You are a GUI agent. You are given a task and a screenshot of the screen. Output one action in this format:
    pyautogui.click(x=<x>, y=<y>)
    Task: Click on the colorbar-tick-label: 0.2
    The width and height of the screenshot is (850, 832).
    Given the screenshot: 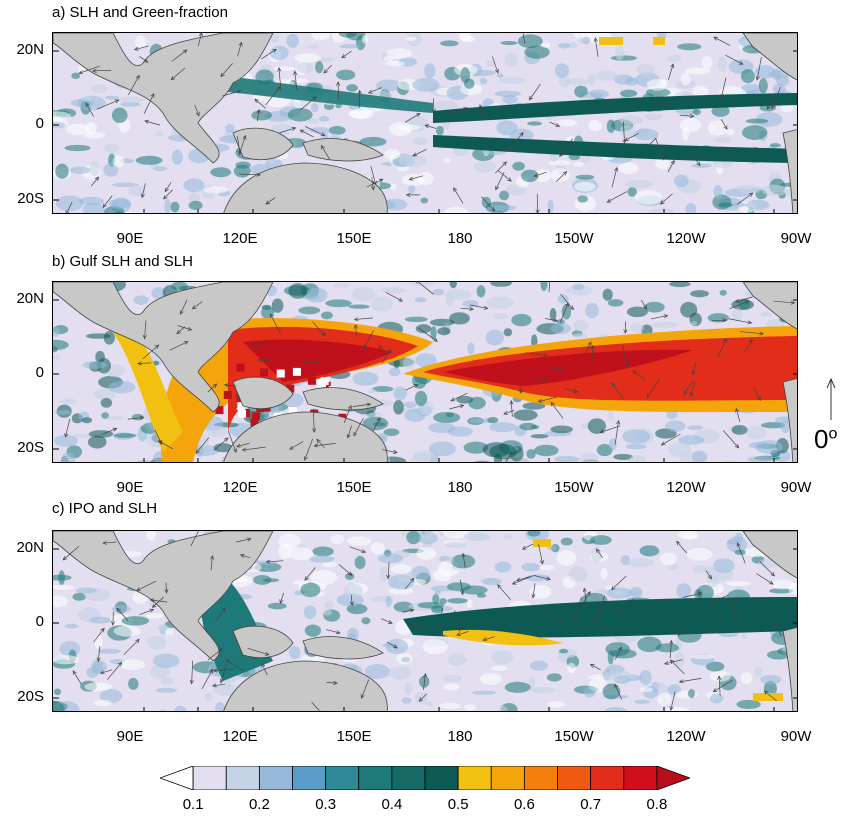 What is the action you would take?
    pyautogui.click(x=259, y=804)
    